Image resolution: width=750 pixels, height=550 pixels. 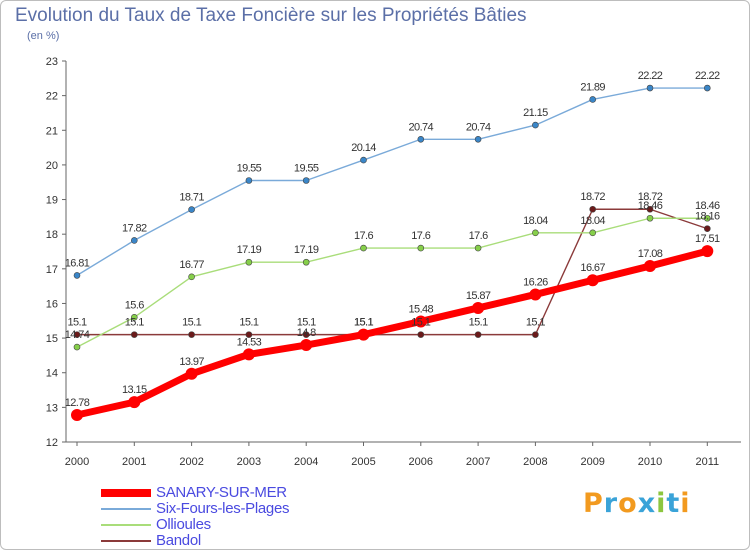 What do you see at coordinates (223, 508) in the screenshot?
I see `legend-label-six-fours: Six-Fours-les-Plages` at bounding box center [223, 508].